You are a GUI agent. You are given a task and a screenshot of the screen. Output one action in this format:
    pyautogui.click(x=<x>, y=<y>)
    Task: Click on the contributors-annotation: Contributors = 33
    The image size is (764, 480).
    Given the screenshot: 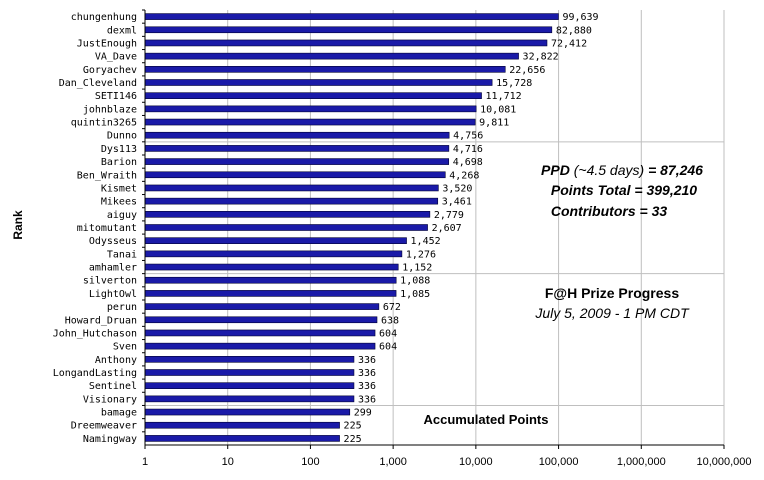 What is the action you would take?
    pyautogui.click(x=609, y=211)
    